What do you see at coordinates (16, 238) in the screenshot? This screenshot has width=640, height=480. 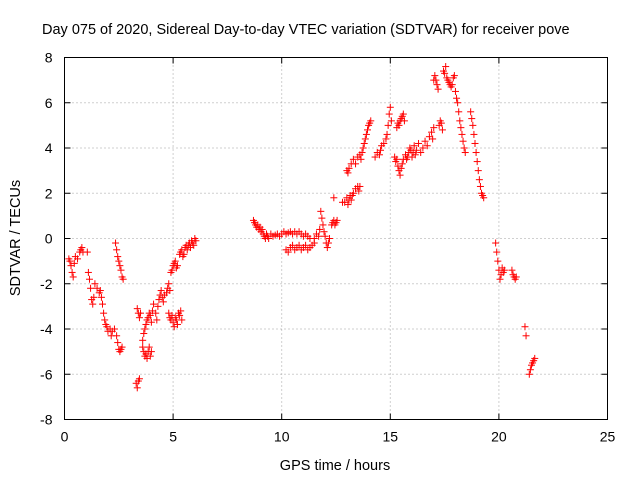 I see `y-axis-label: SDTVAR / TECUs` at bounding box center [16, 238].